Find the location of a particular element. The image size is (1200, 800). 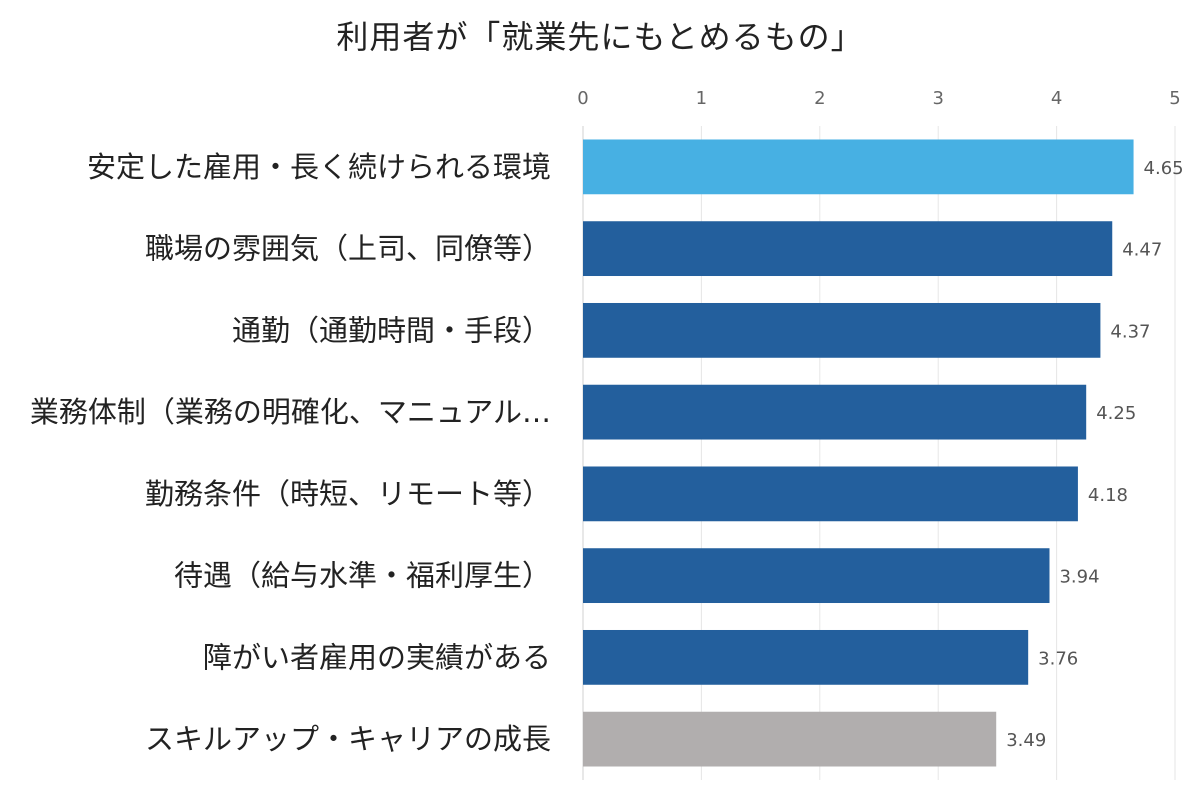

category-label-6: 待遇（給与水準・福利厚生） is located at coordinates (362, 576).